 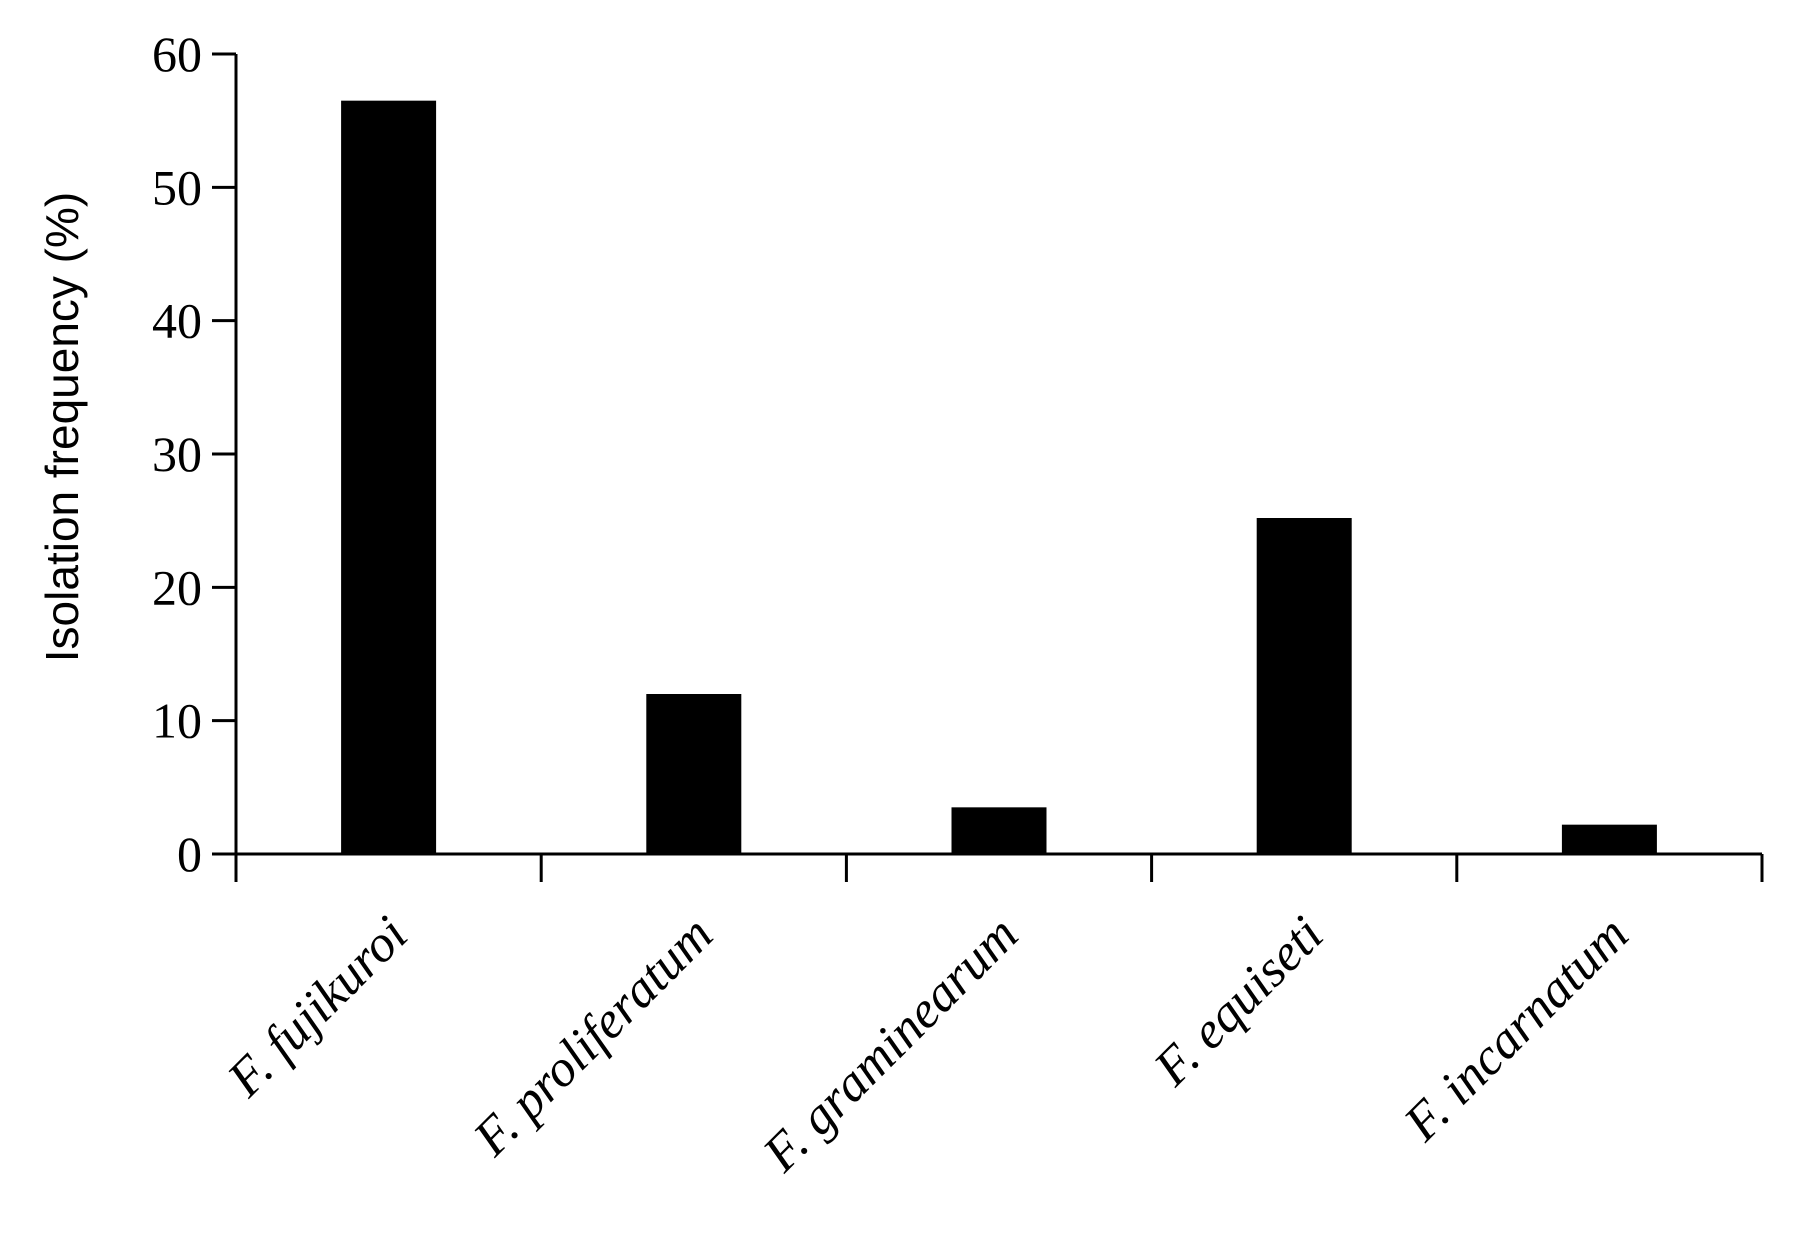 What do you see at coordinates (177, 587) in the screenshot?
I see `y-tick-label: 20` at bounding box center [177, 587].